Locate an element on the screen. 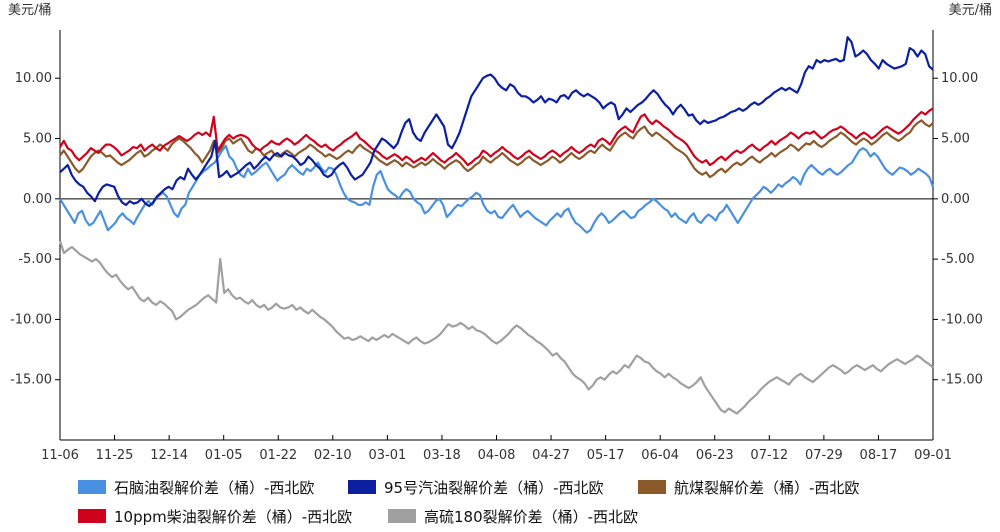 This screenshot has width=1000, height=532. legend-label-hsfo180: 高硫180裂解价差（桶）-西北欧 is located at coordinates (531, 517).